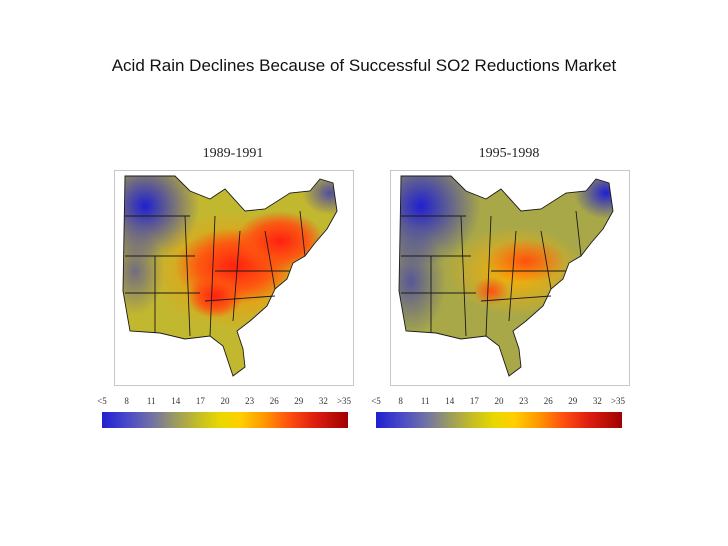 The image size is (728, 546). What do you see at coordinates (233, 153) in the screenshot?
I see `map-period-label: 1989-1991` at bounding box center [233, 153].